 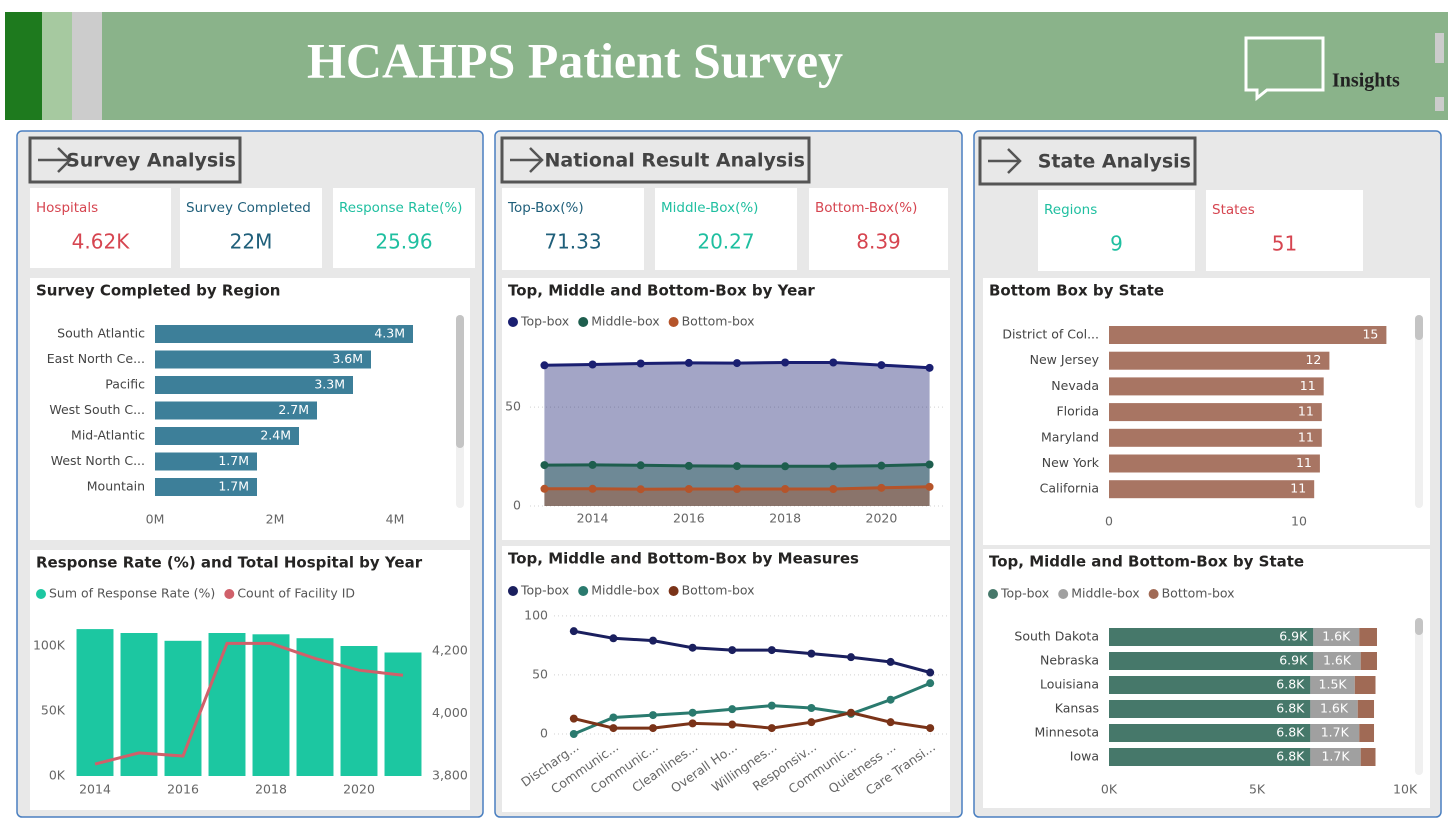 I want to click on category-label: New Jersey, so click(x=1065, y=359).